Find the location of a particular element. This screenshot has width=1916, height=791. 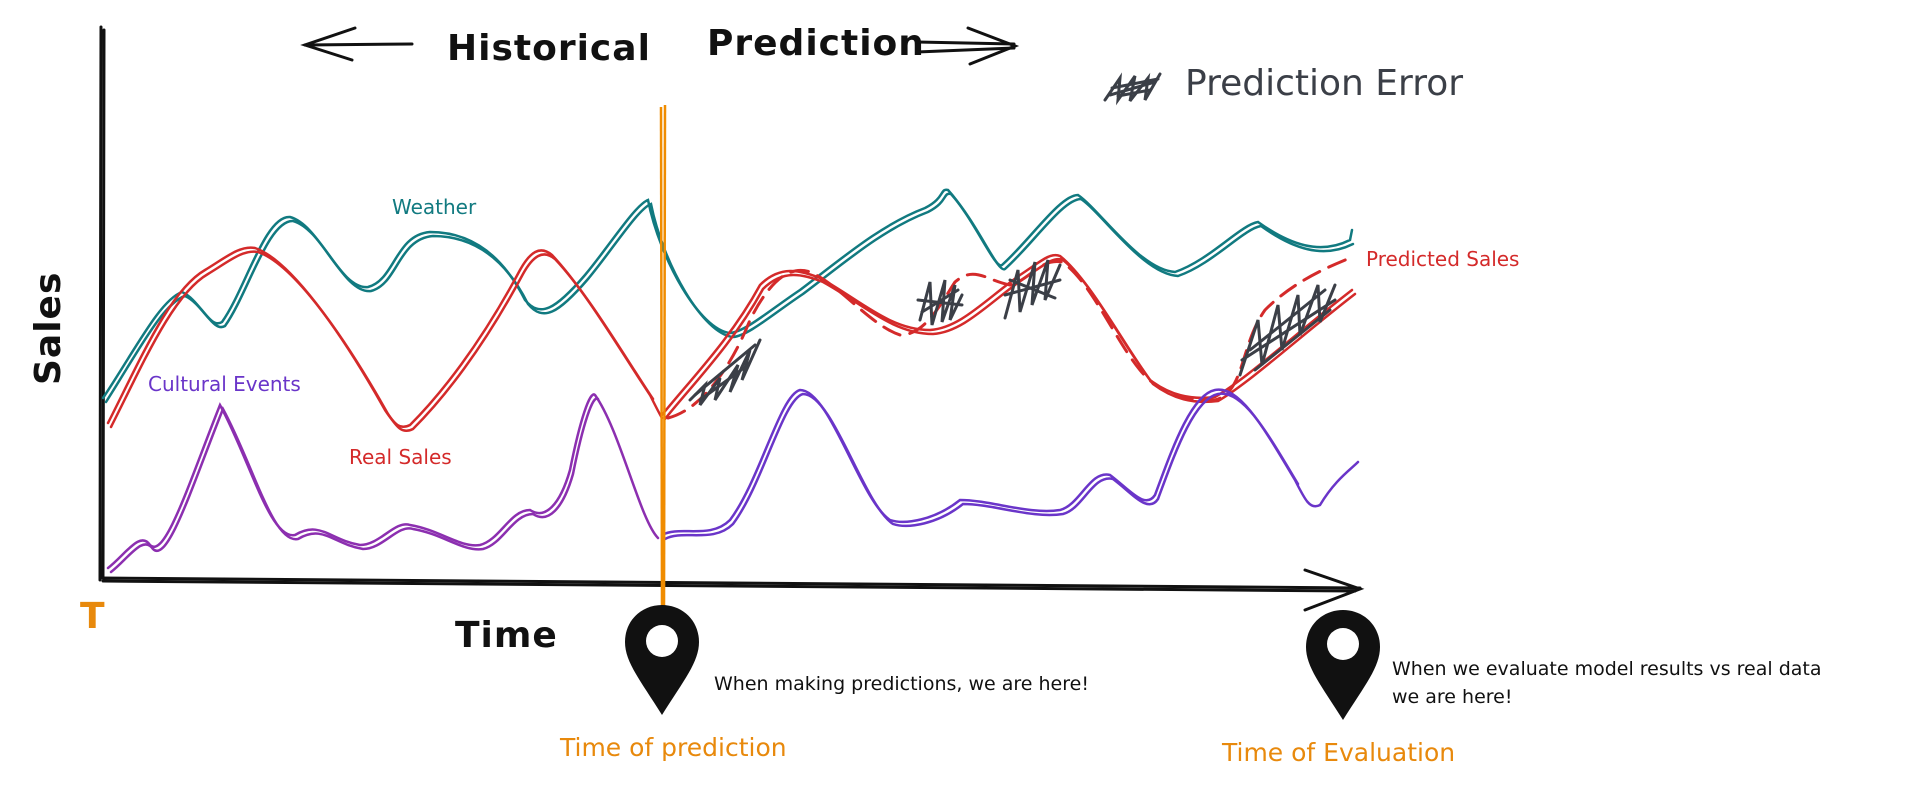

y-axis-label: Sales is located at coordinates (48, 328).